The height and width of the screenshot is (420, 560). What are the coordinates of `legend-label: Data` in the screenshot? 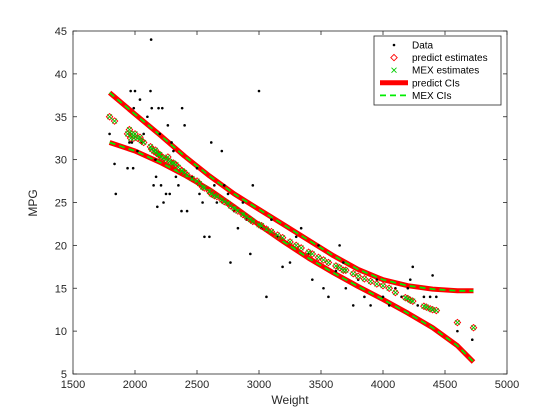 It's located at (423, 46).